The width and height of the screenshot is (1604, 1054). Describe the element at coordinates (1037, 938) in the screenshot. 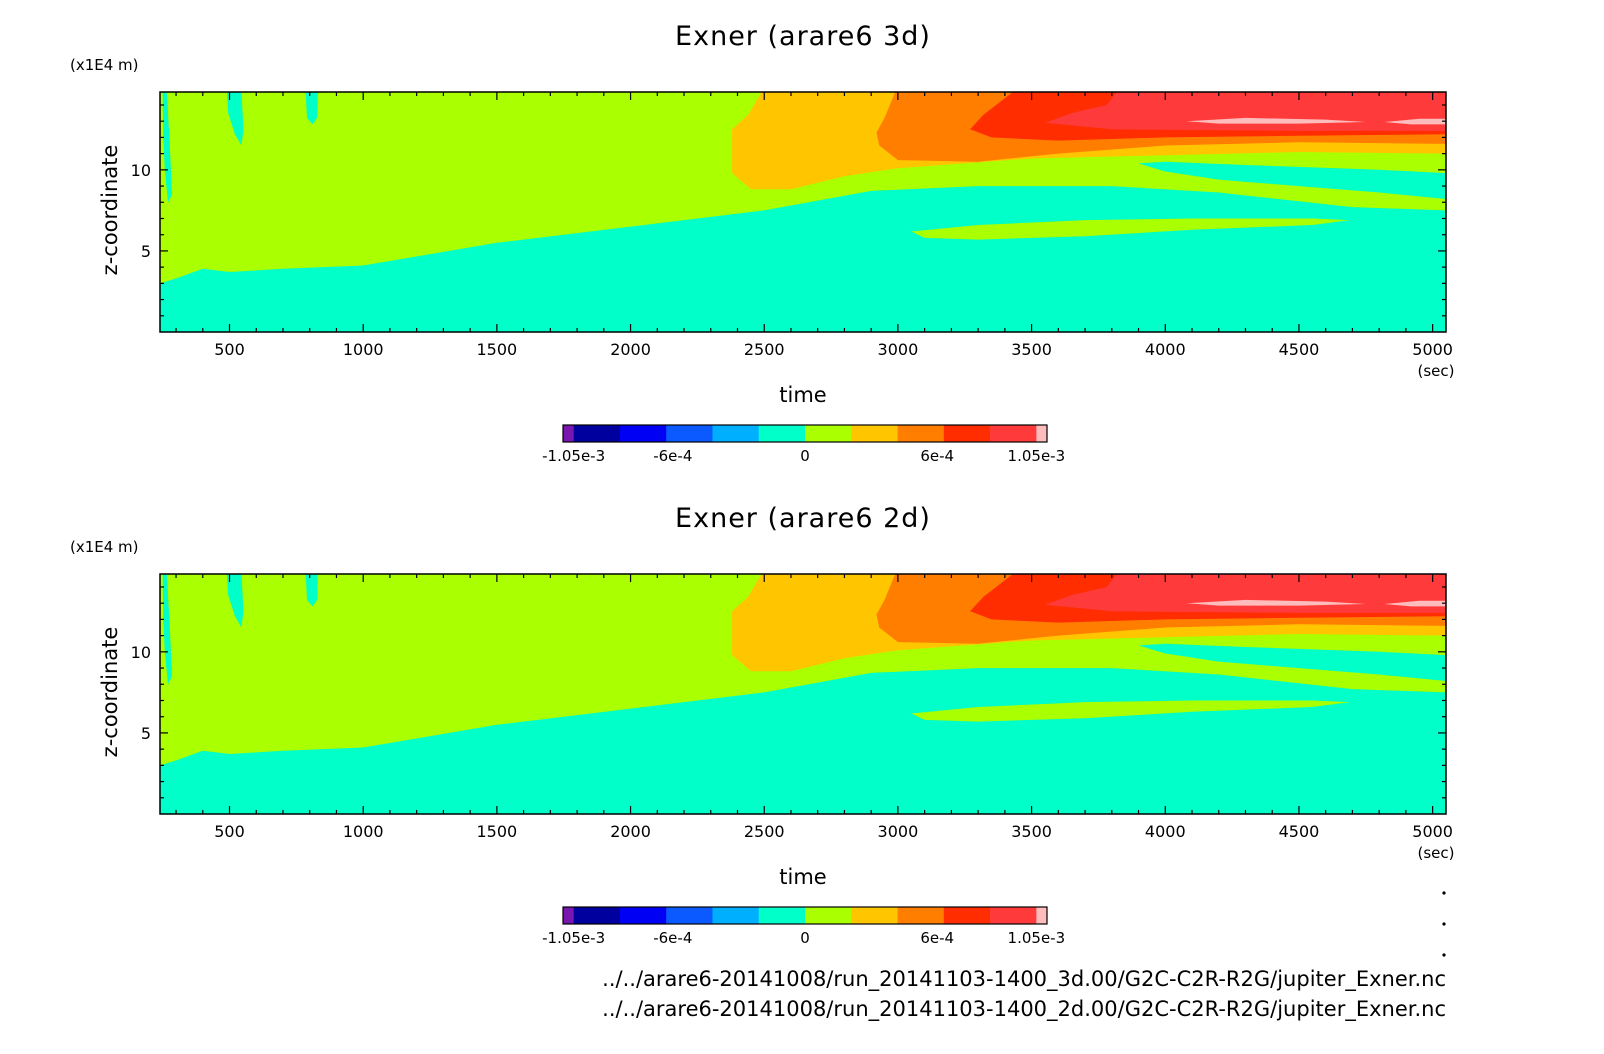

I see `colorbar-label: 1.05e-3` at that location.